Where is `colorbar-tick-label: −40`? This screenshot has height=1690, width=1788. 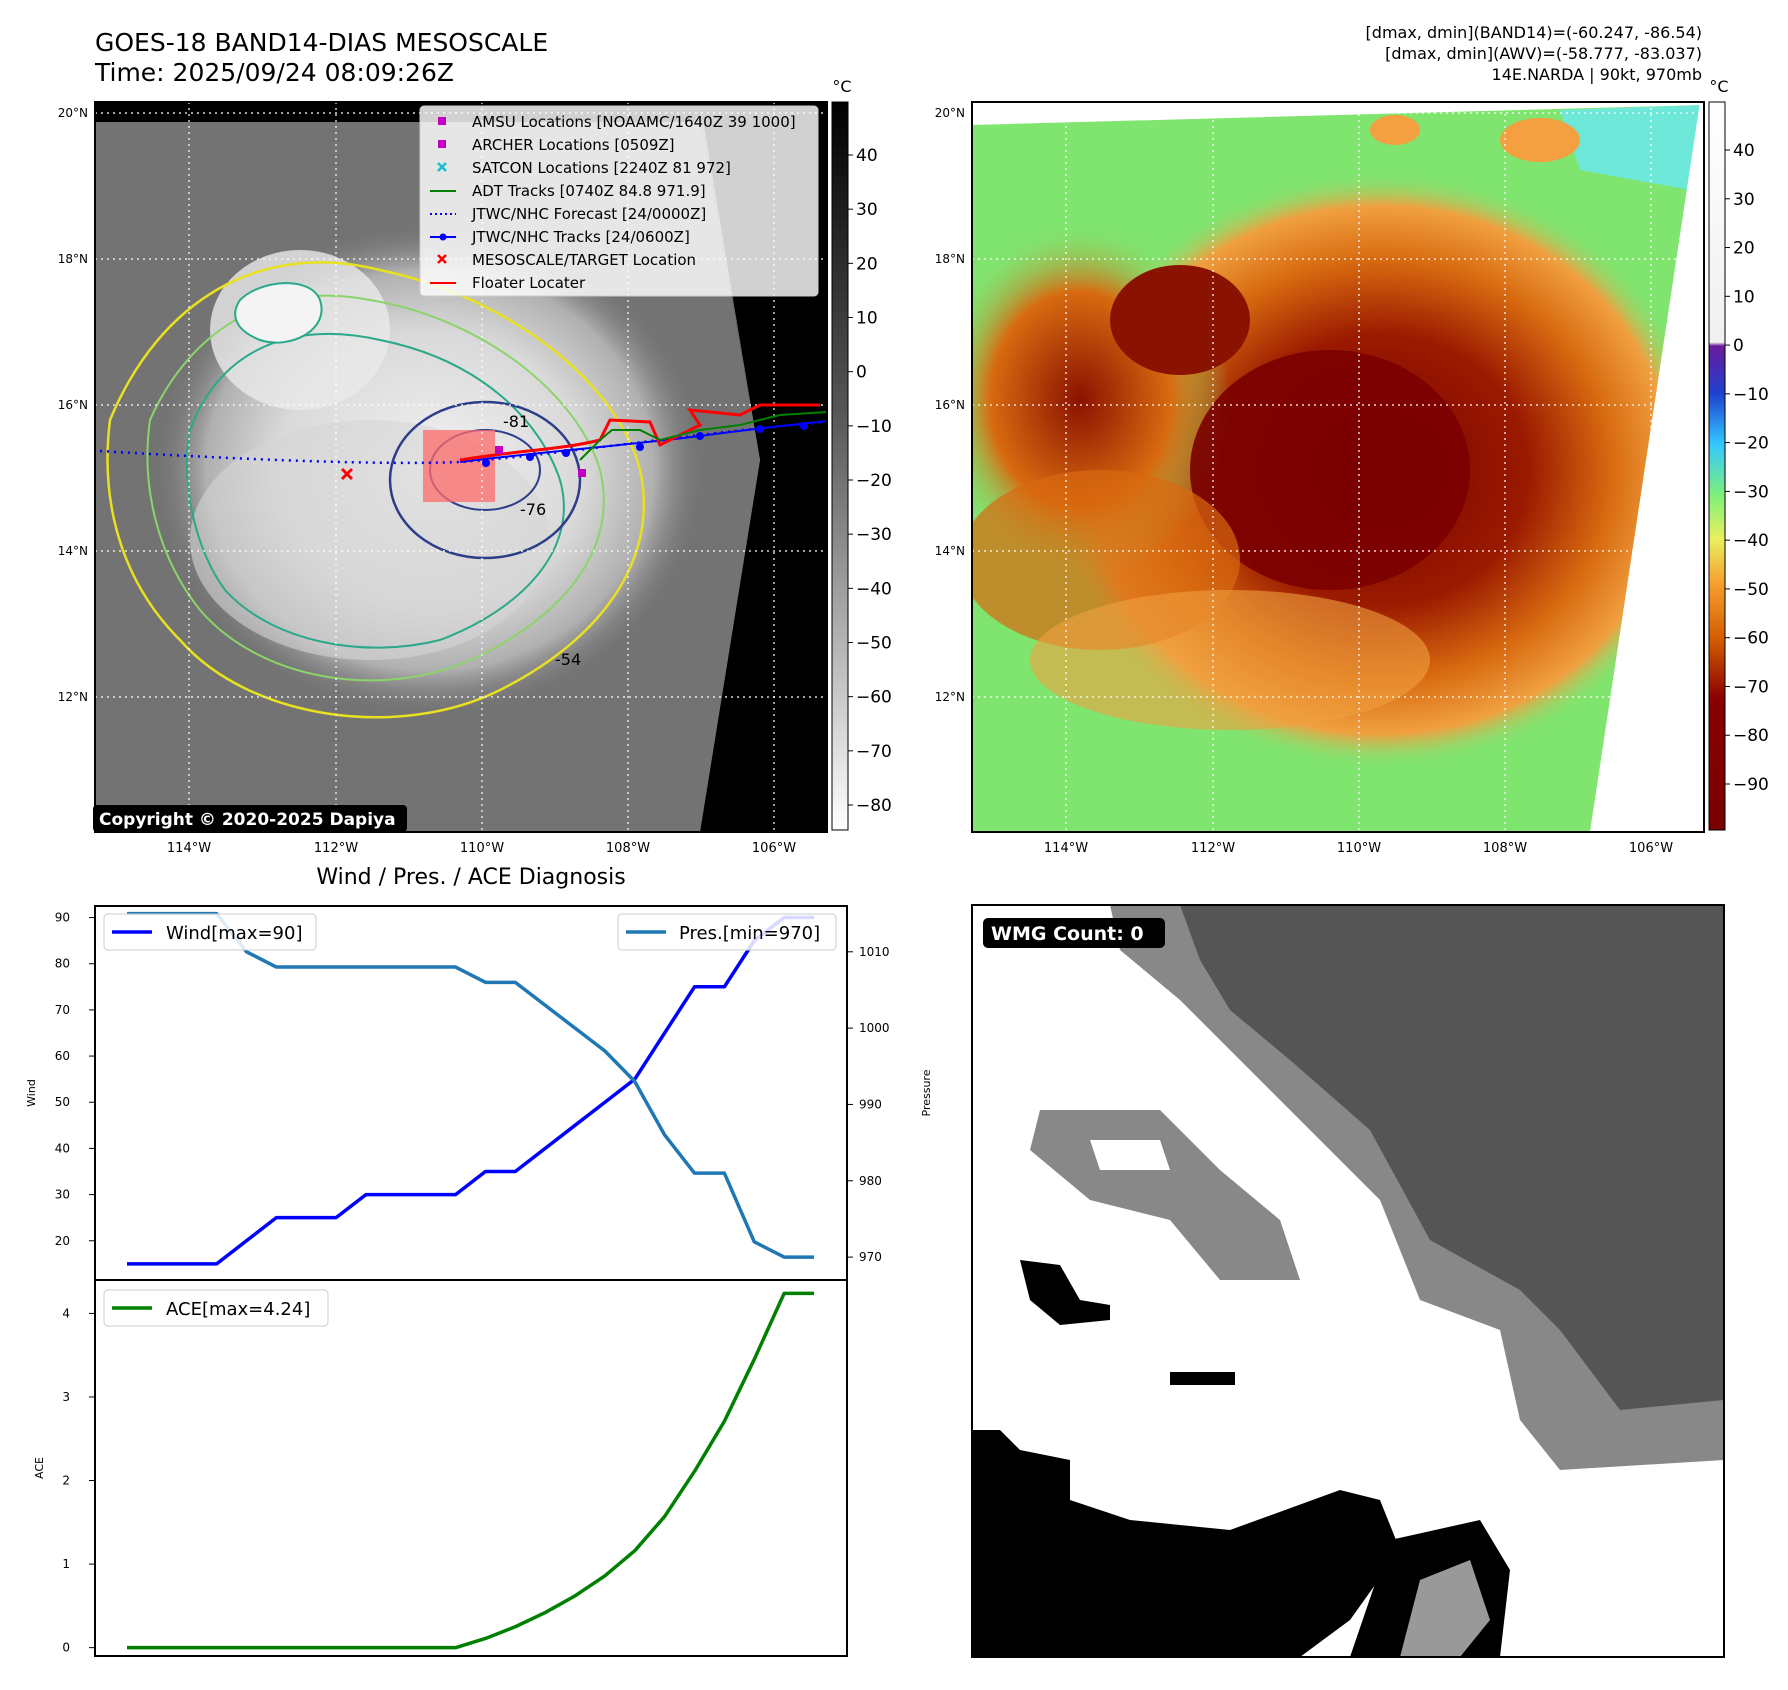
colorbar-tick-label: −40 is located at coordinates (874, 589).